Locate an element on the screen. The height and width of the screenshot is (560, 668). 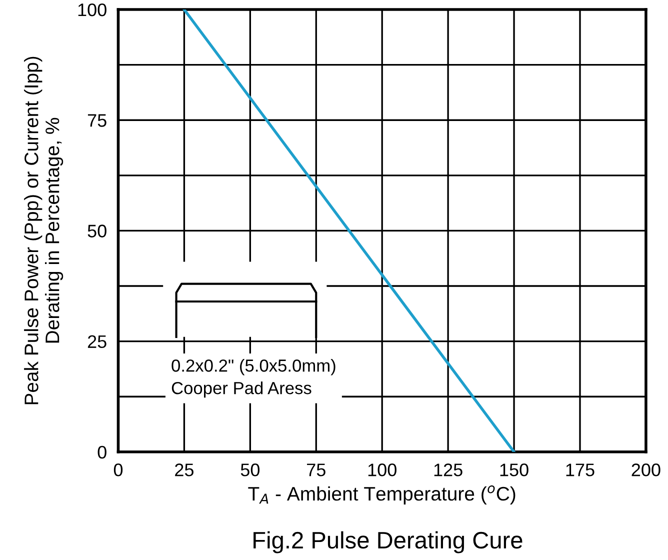
x-tick-label: 125 is located at coordinates (448, 470).